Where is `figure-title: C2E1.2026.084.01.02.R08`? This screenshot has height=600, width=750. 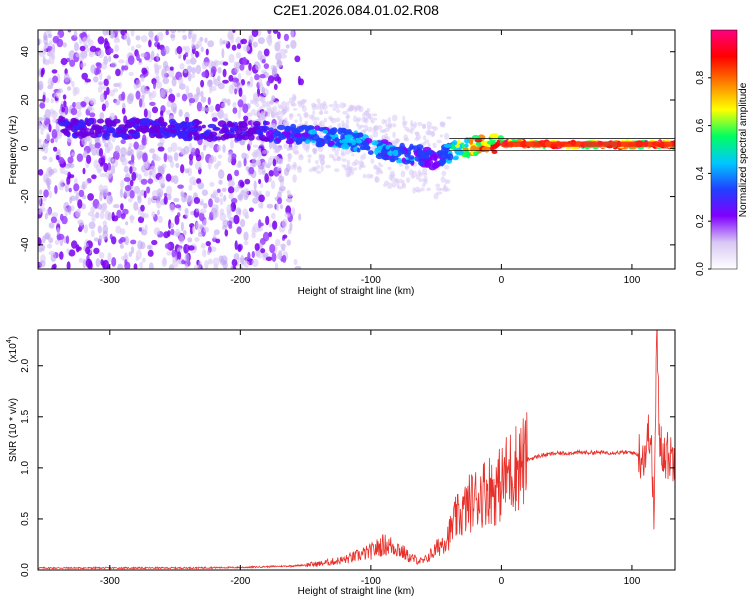 figure-title: C2E1.2026.084.01.02.R08 is located at coordinates (356, 10).